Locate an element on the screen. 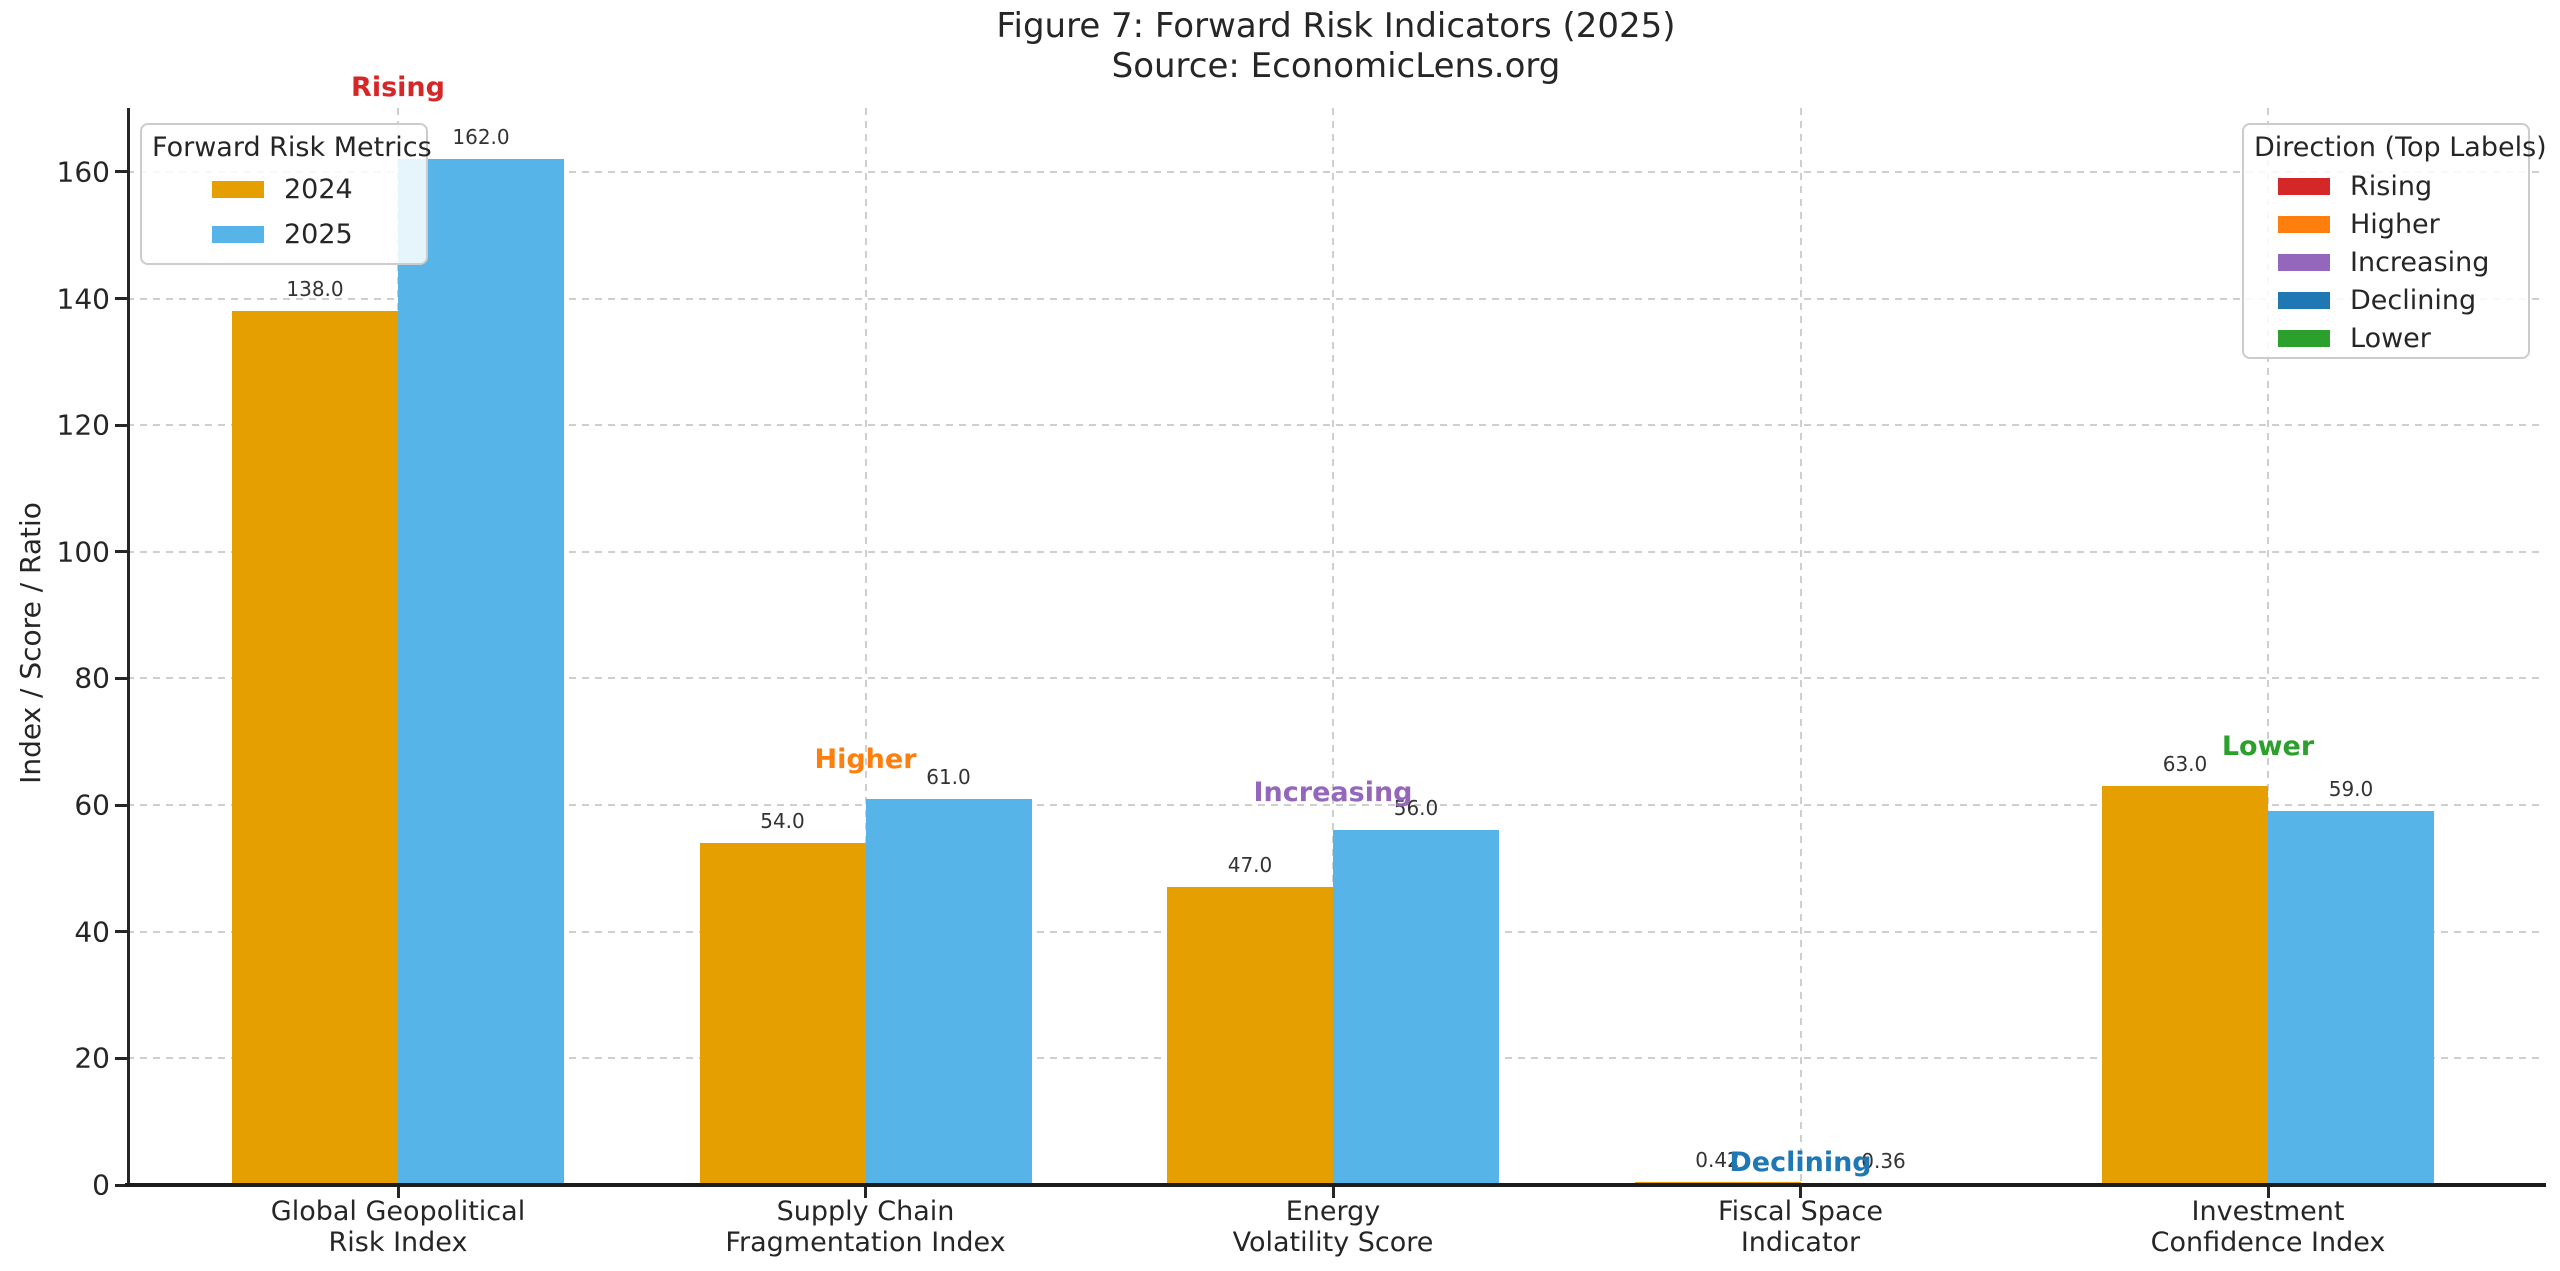 The height and width of the screenshot is (1271, 2560). legend-item-increasing: Increasing is located at coordinates (2398, 262).